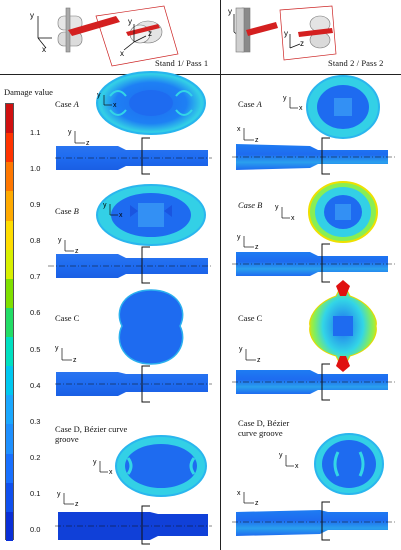  I want to click on pass1-case-a-label: Case A, so click(67, 104).